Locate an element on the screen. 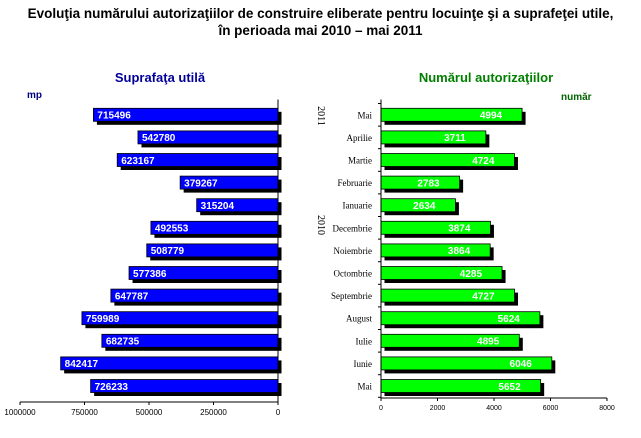 The width and height of the screenshot is (641, 438). left-value-label-martie-2011: 623167 is located at coordinates (138, 161).